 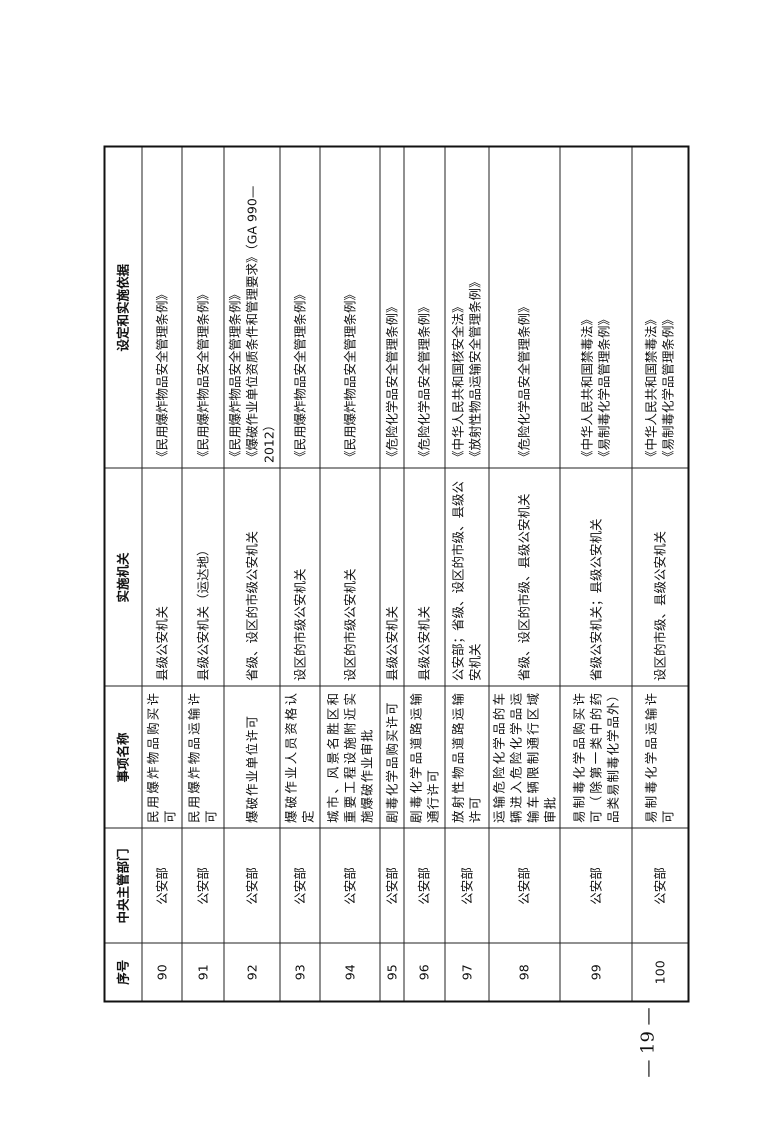 What do you see at coordinates (424, 972) in the screenshot?
I see `serial-no-cell: 96` at bounding box center [424, 972].